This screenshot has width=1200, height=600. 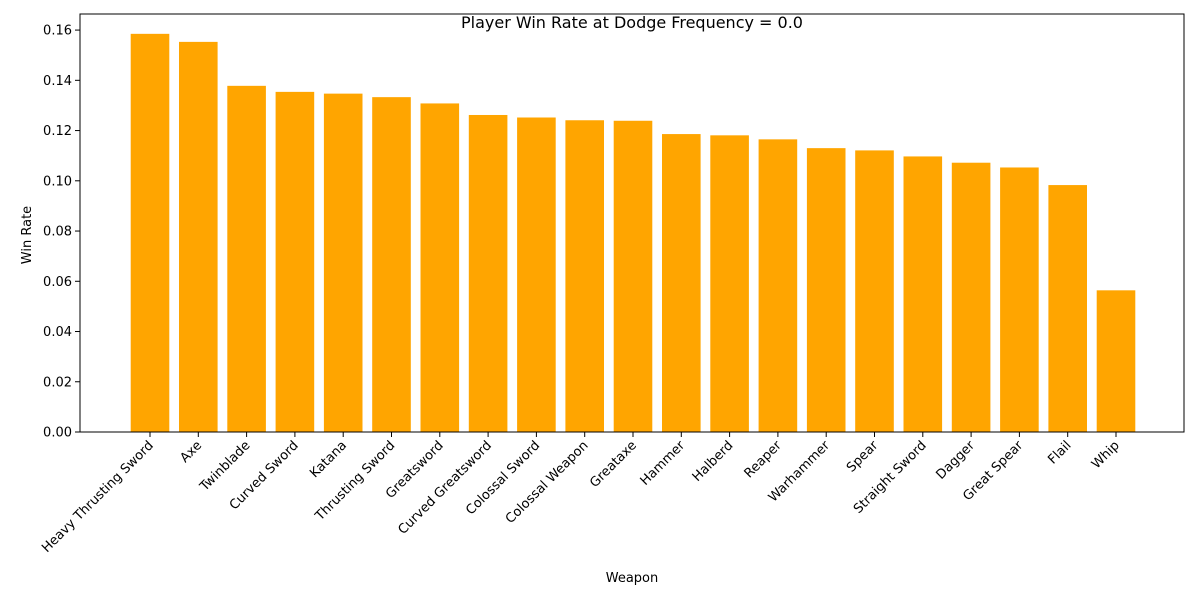 I want to click on x-tick-label: Dagger, so click(x=956, y=460).